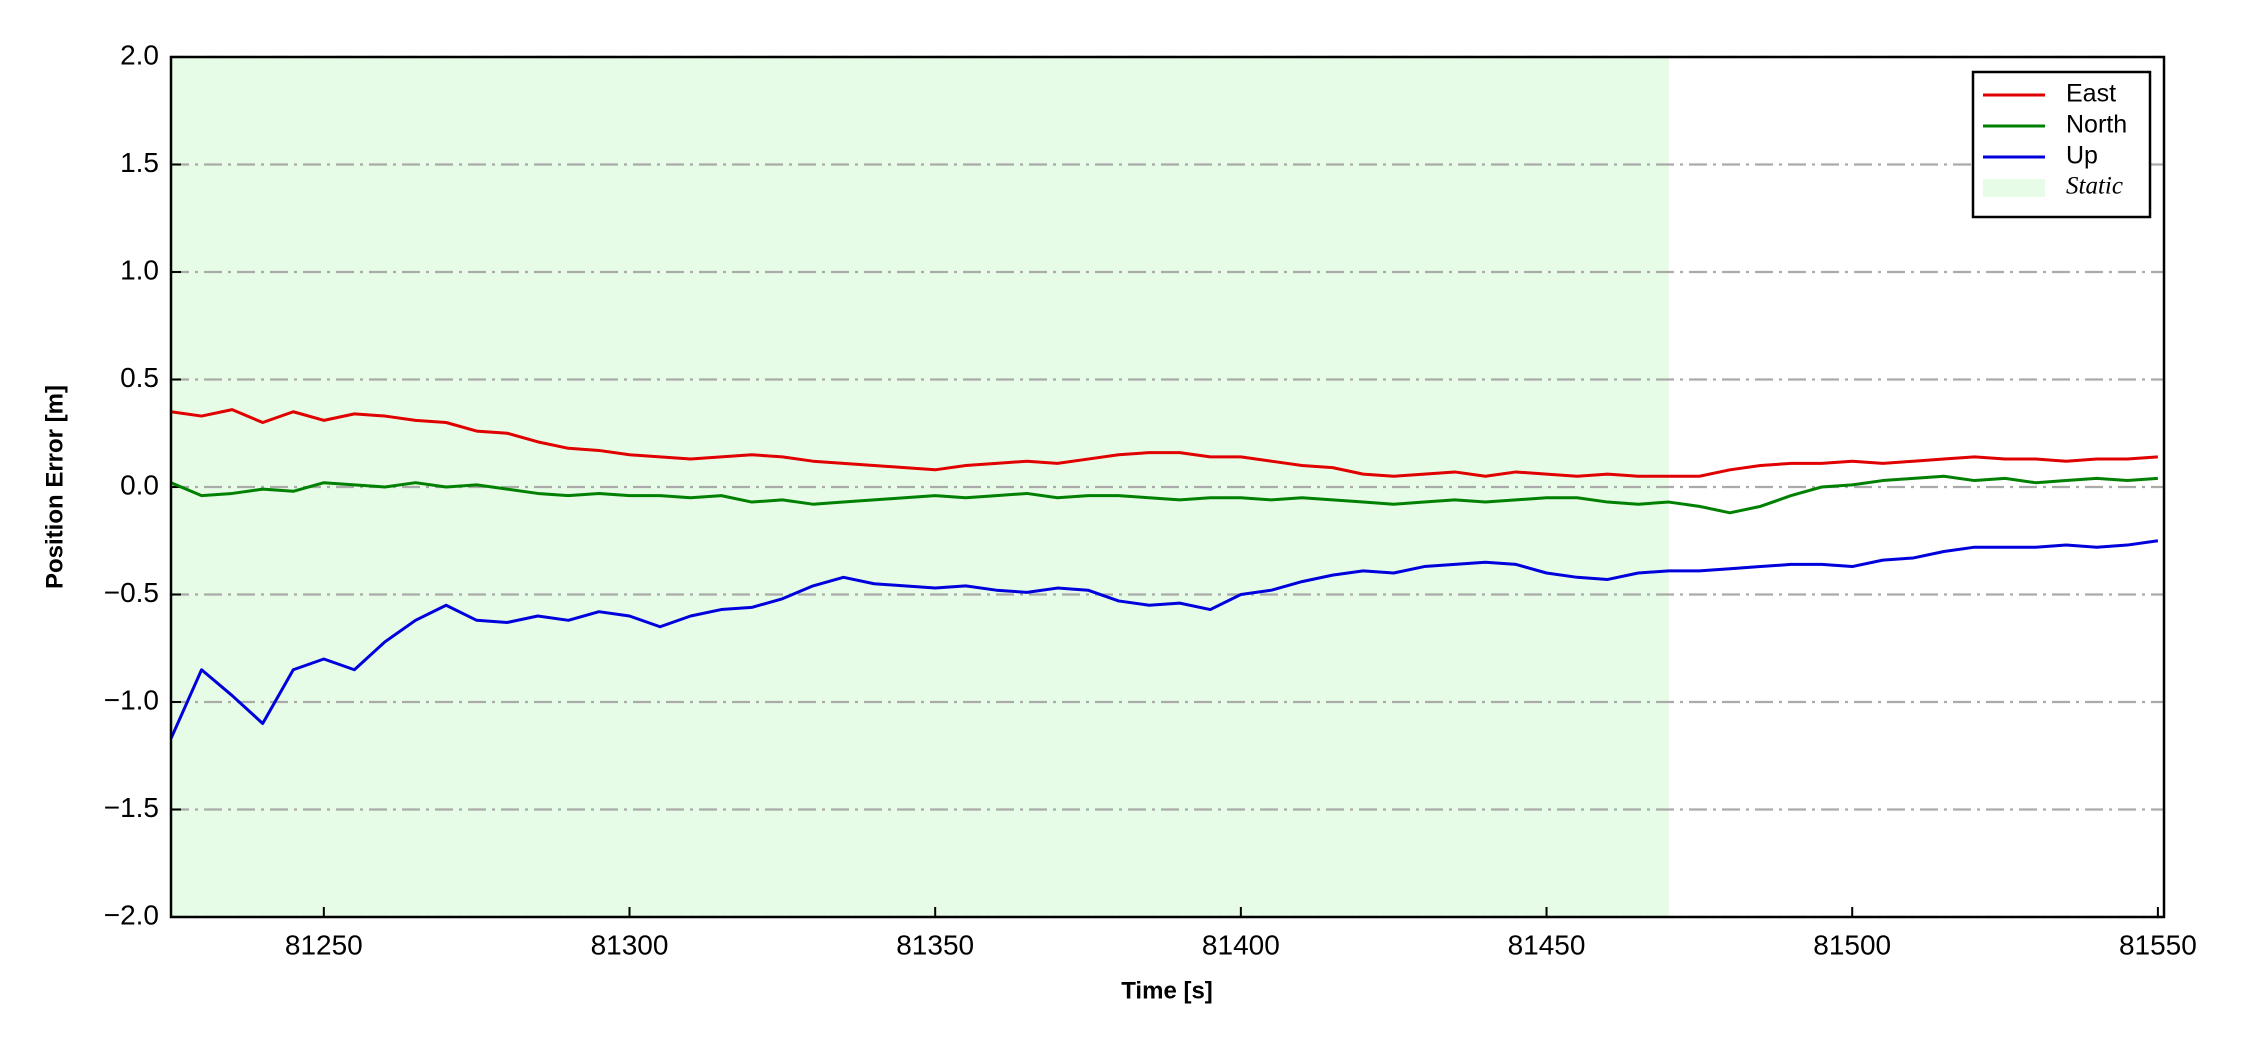  What do you see at coordinates (54, 487) in the screenshot?
I see `y-axis-label: Position Error [m]` at bounding box center [54, 487].